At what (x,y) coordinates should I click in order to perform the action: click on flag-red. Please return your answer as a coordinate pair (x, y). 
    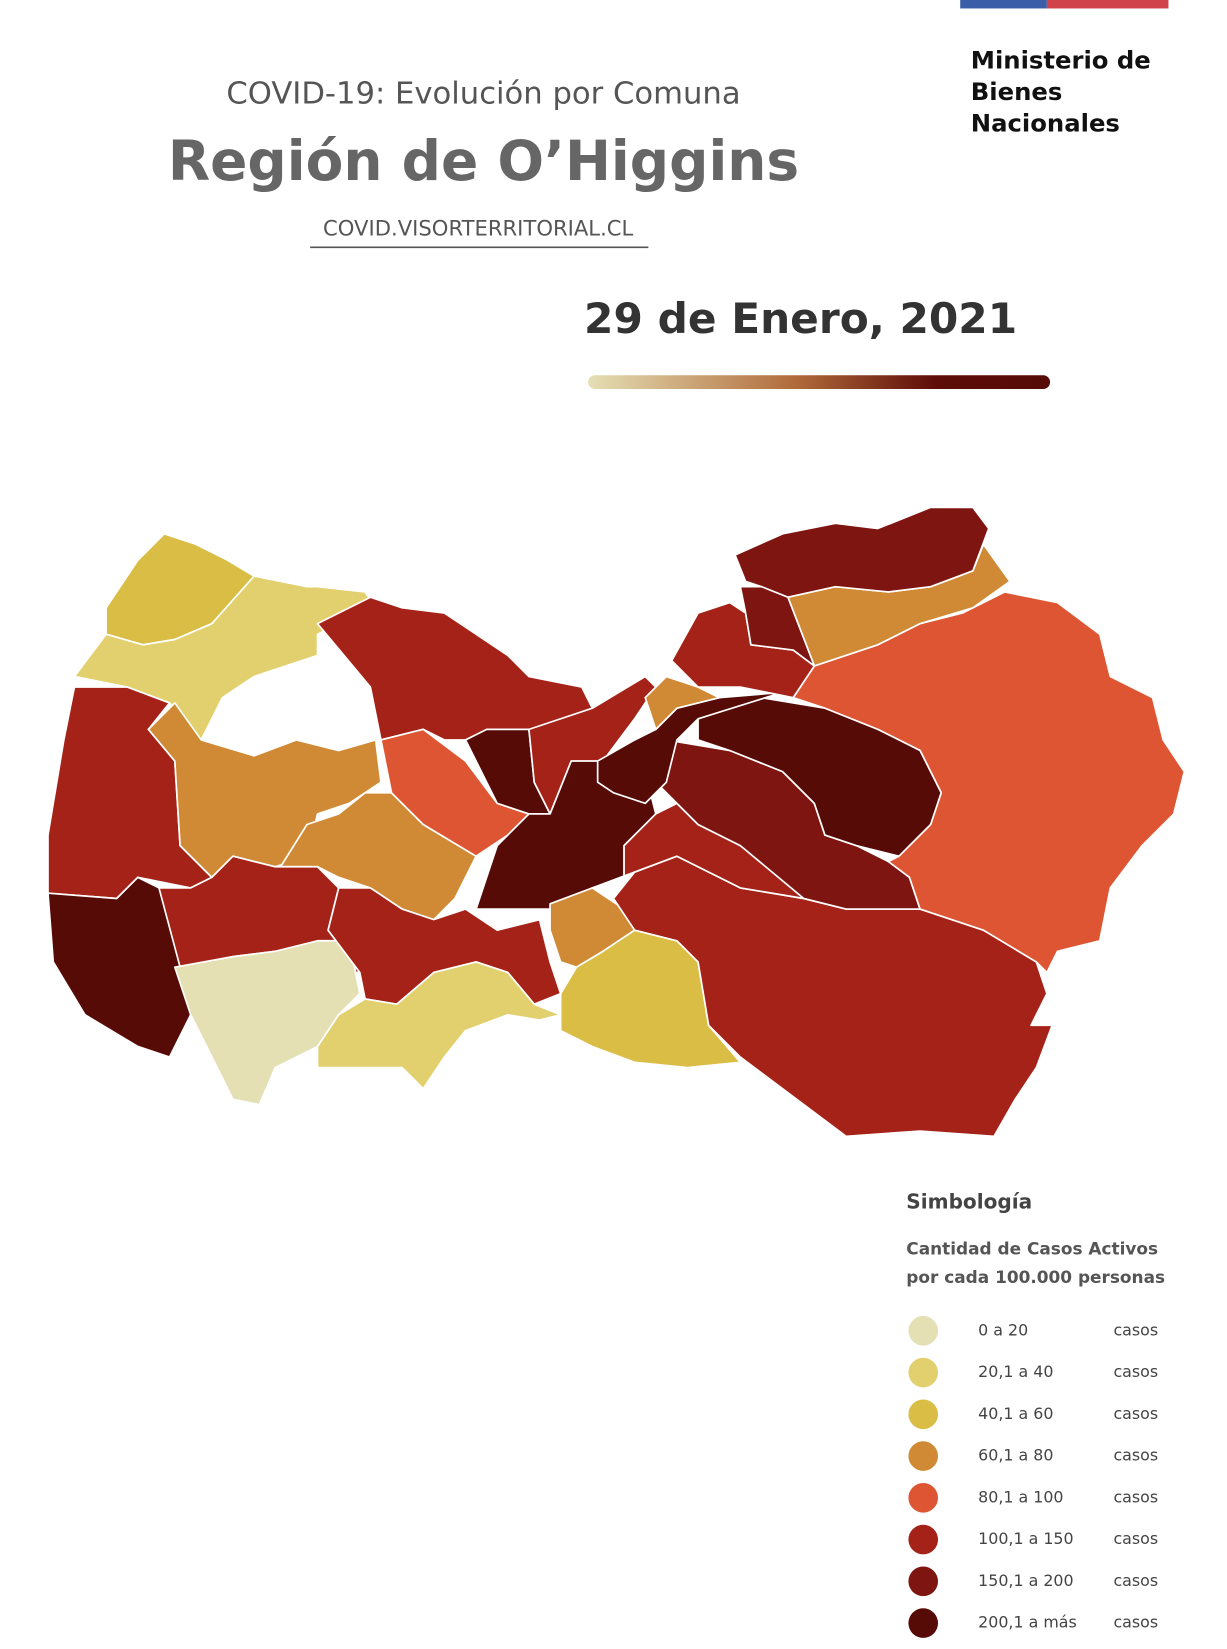
    Looking at the image, I should click on (1107, 4).